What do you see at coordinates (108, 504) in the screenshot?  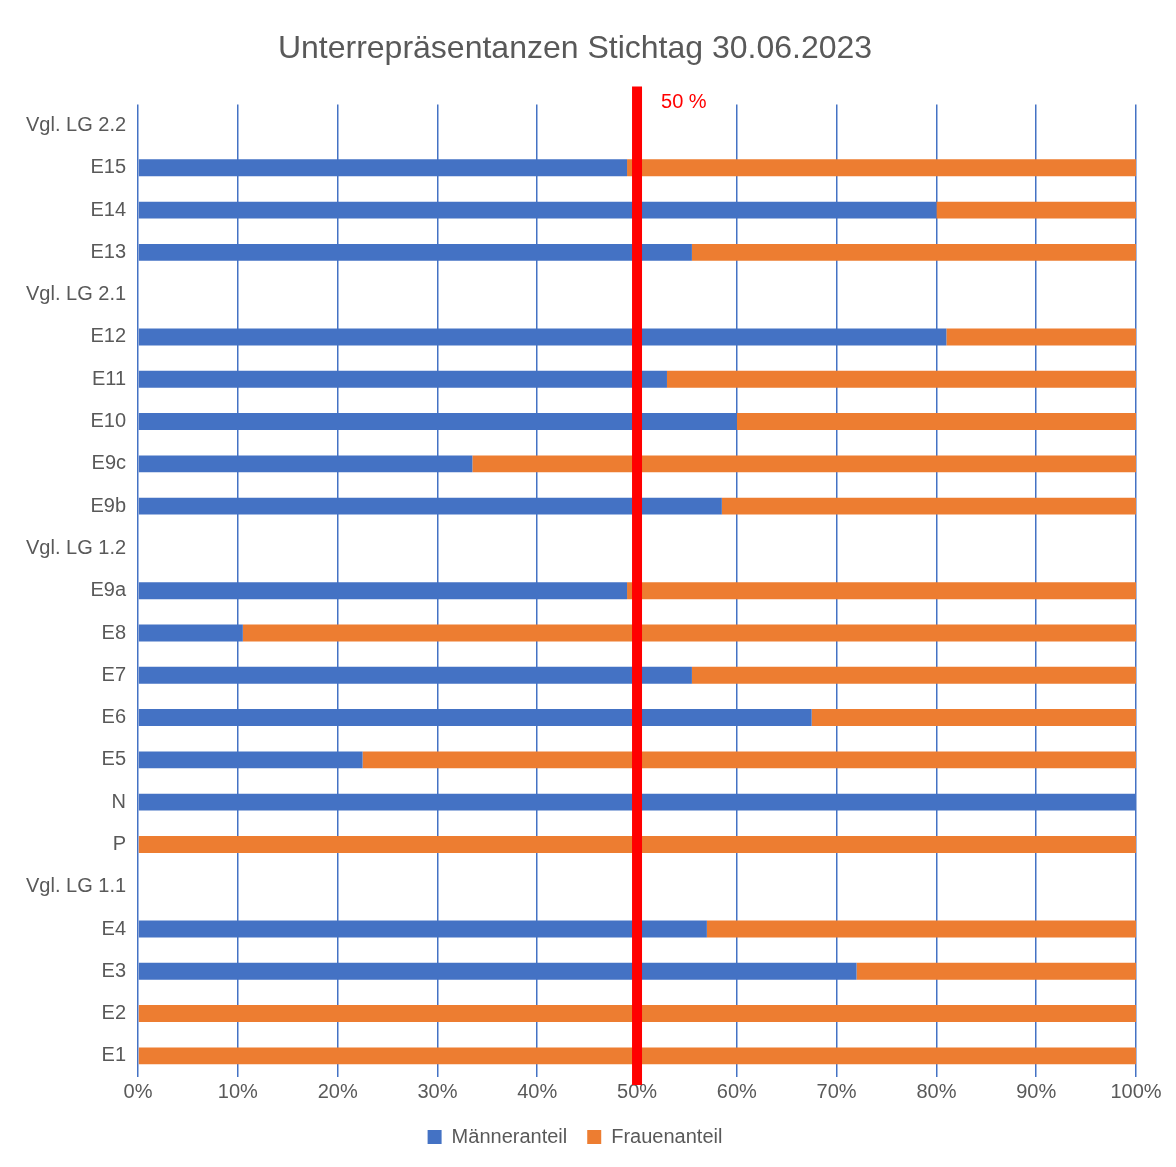 I see `y-tick-label: E9b` at bounding box center [108, 504].